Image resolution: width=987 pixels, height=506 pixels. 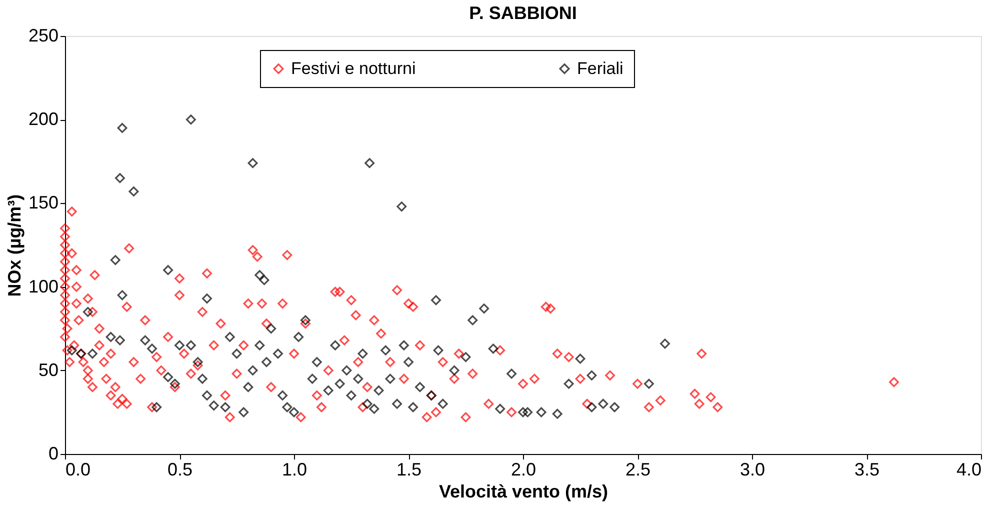 What do you see at coordinates (53, 454) in the screenshot?
I see `y-tick-label: 0` at bounding box center [53, 454].